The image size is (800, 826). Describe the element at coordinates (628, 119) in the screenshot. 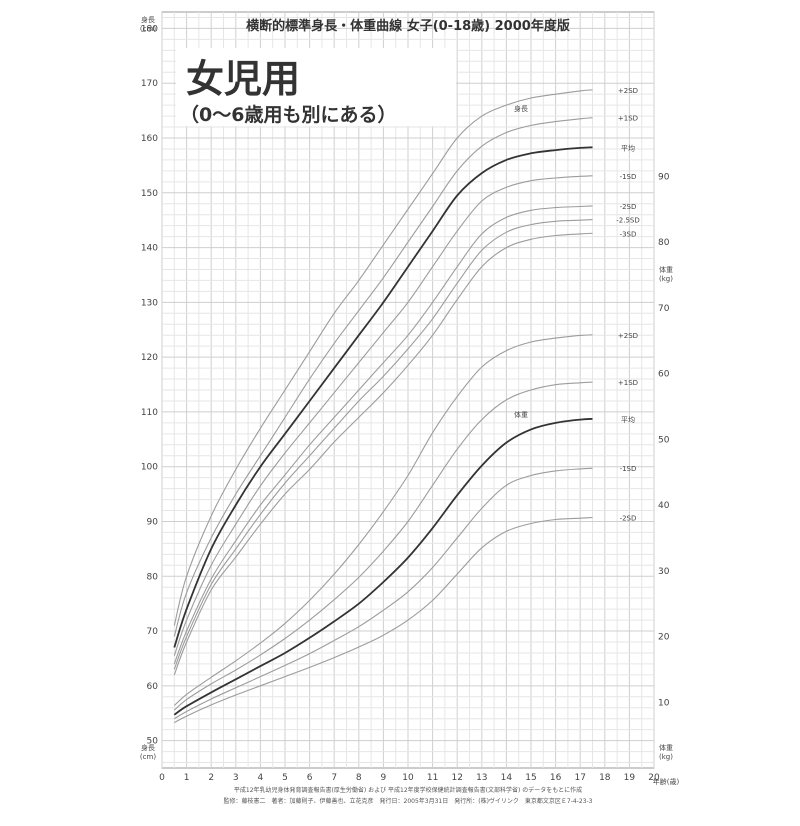

I see `height-series-label: +1SD` at that location.